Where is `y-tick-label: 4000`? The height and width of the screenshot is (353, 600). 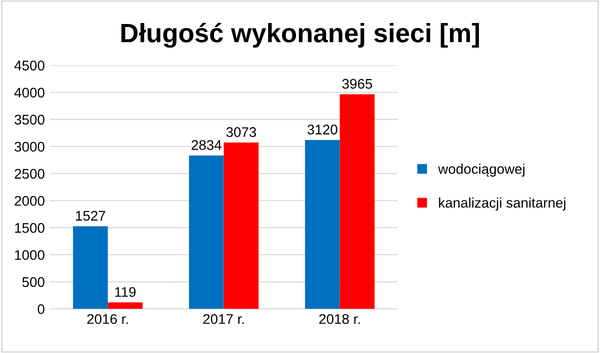
y-tick-label: 4000 is located at coordinates (29, 93).